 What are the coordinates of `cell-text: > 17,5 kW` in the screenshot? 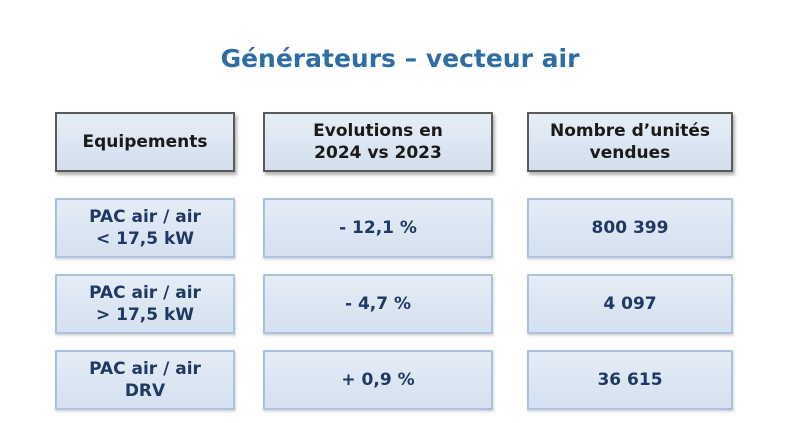 It's located at (145, 315).